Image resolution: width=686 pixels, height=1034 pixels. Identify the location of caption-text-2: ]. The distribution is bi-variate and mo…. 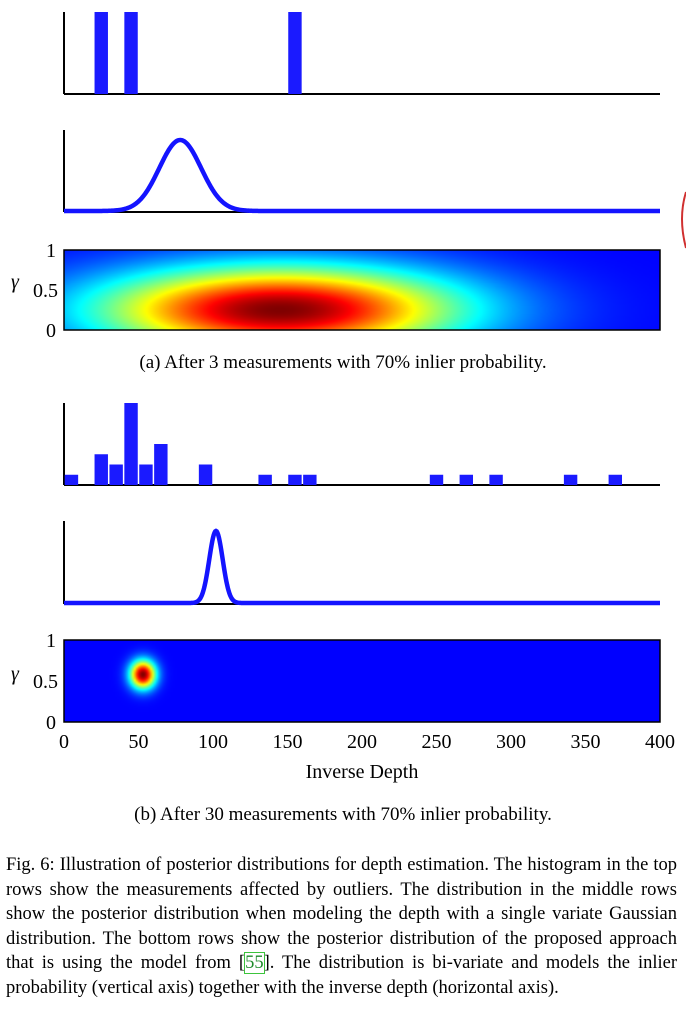
(341, 975).